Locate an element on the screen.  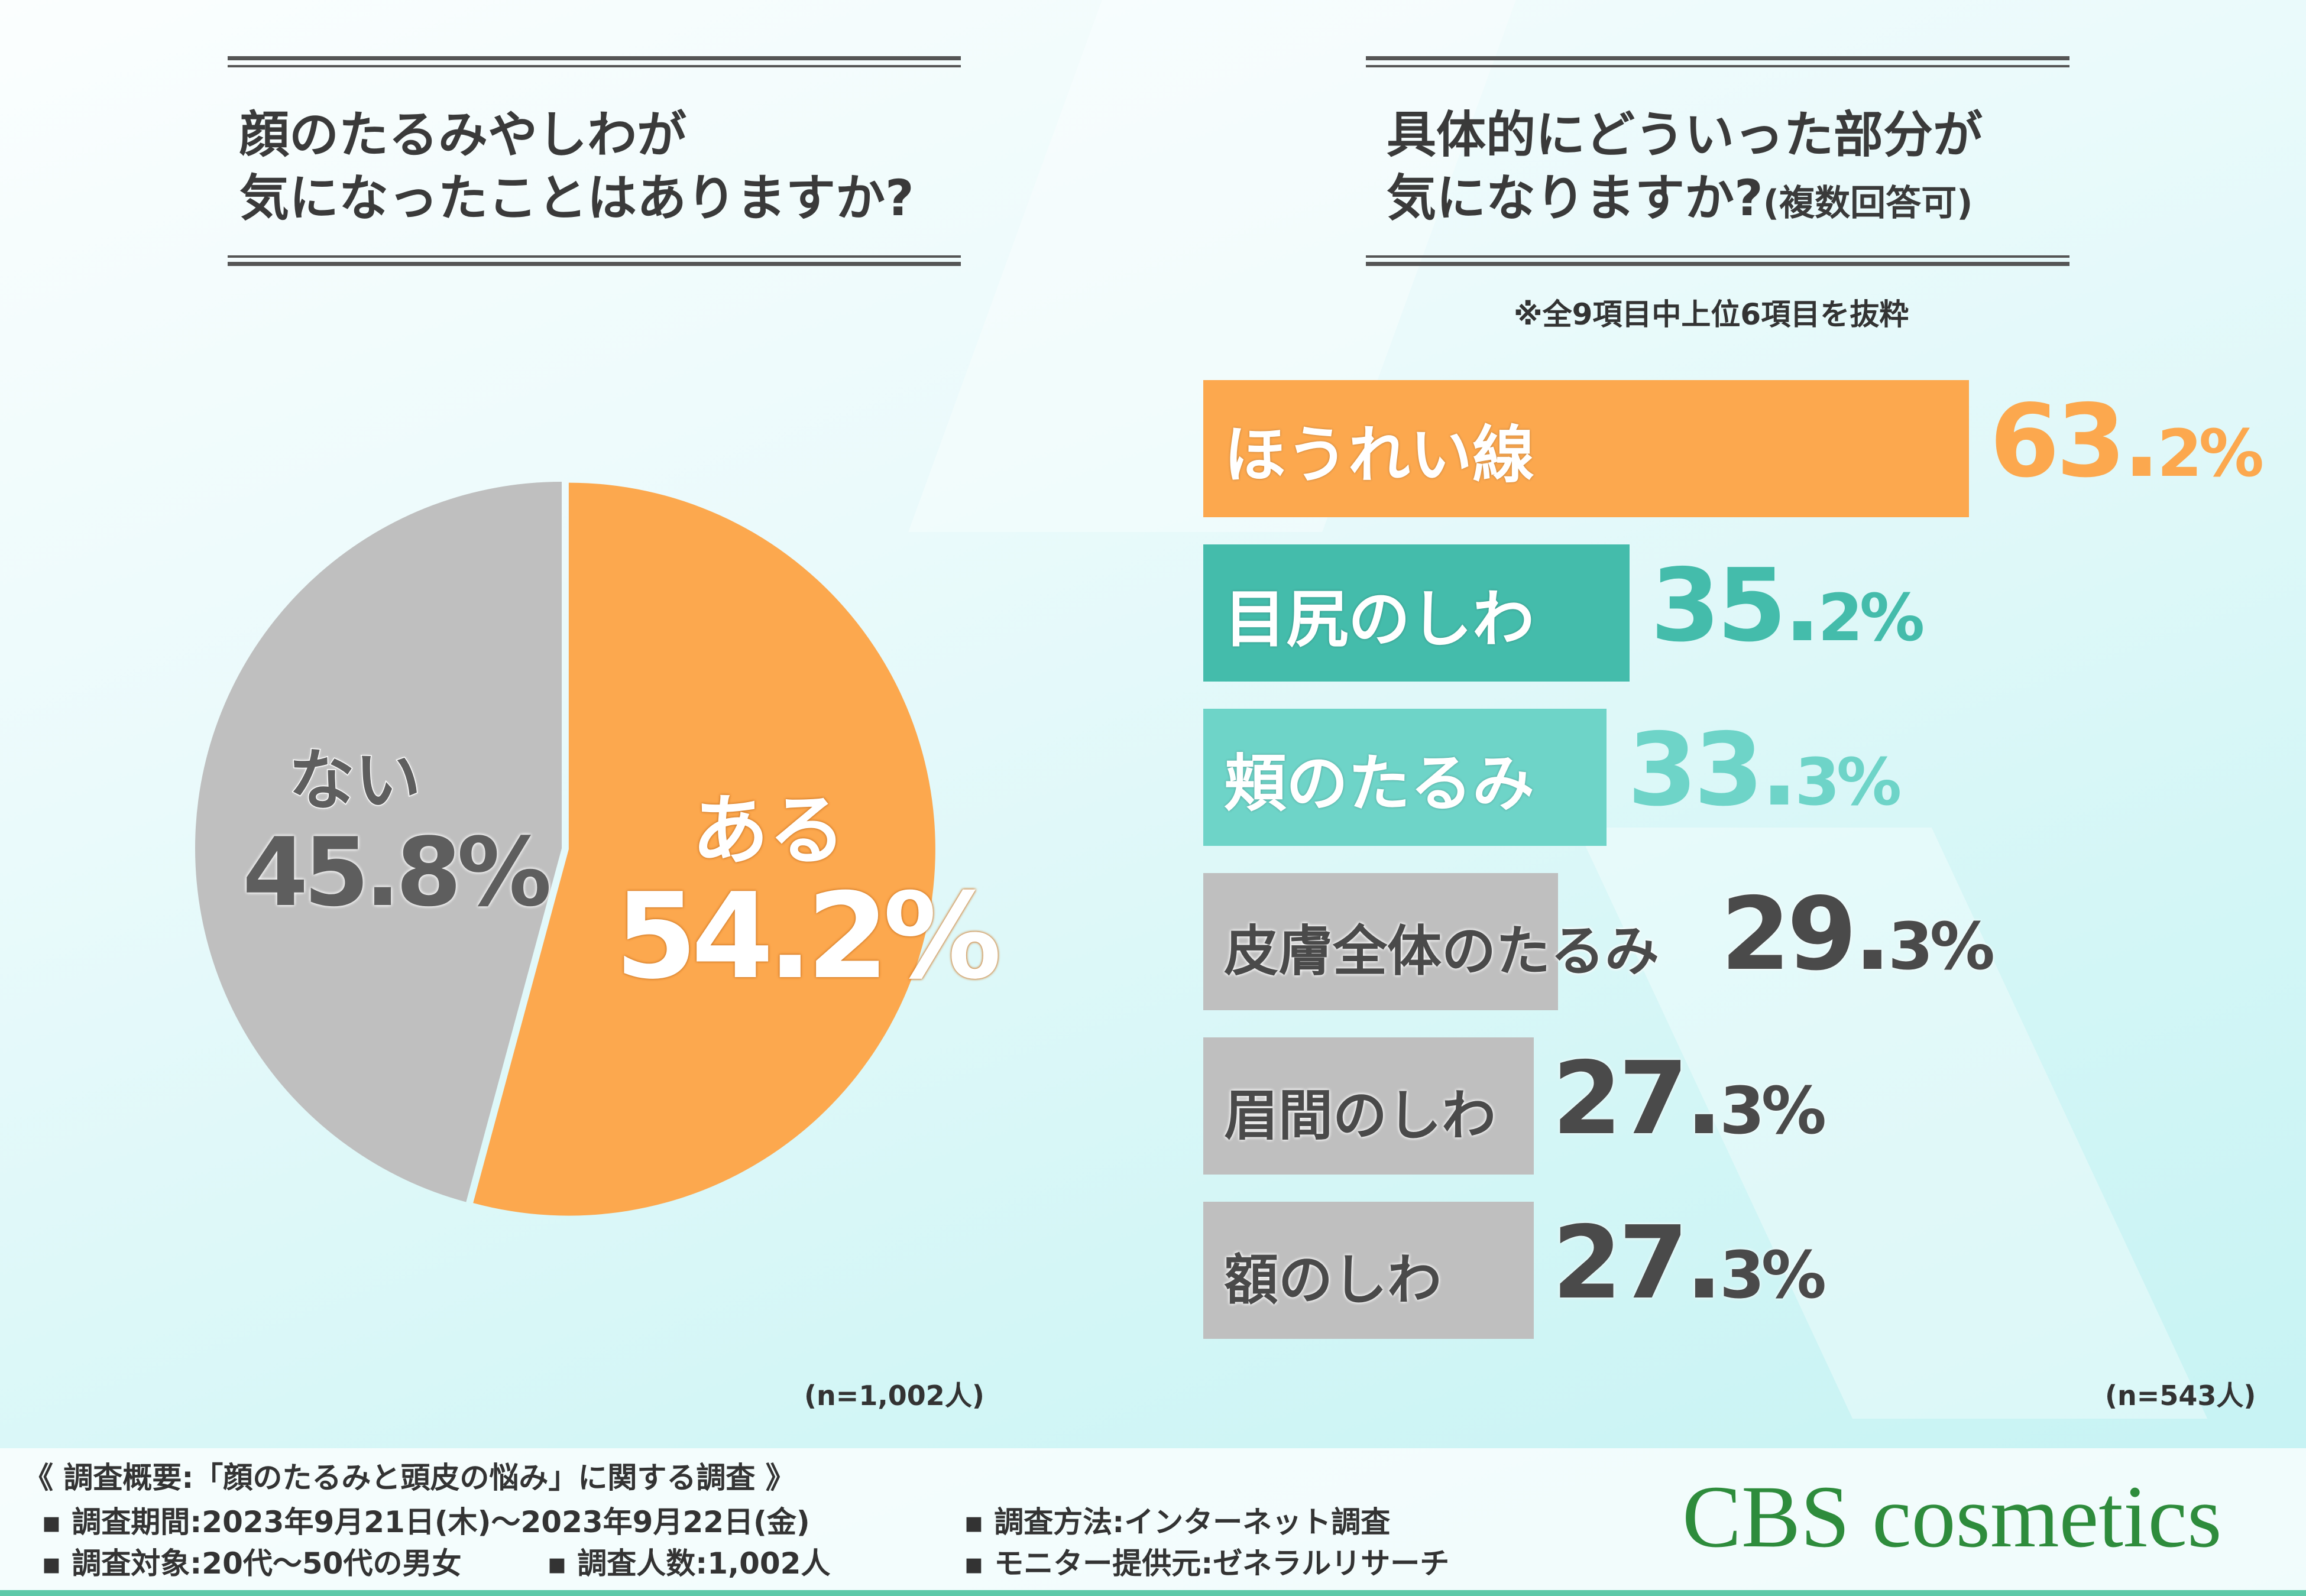
pie-slice-nai is located at coordinates (378, 842).